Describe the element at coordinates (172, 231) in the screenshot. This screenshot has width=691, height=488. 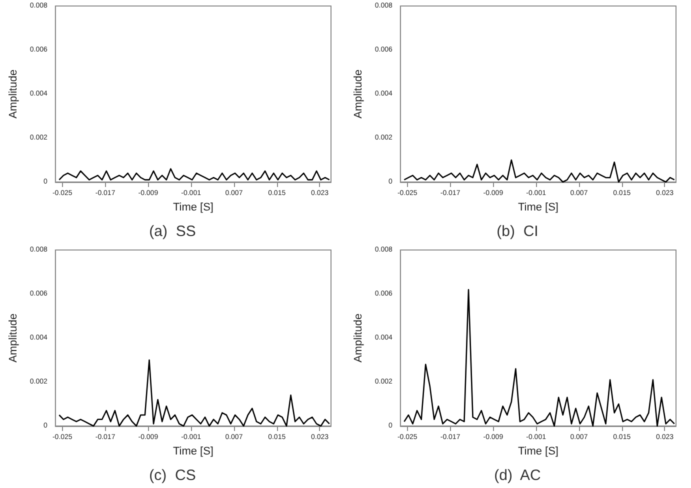
I see `text: (a) SS` at that location.